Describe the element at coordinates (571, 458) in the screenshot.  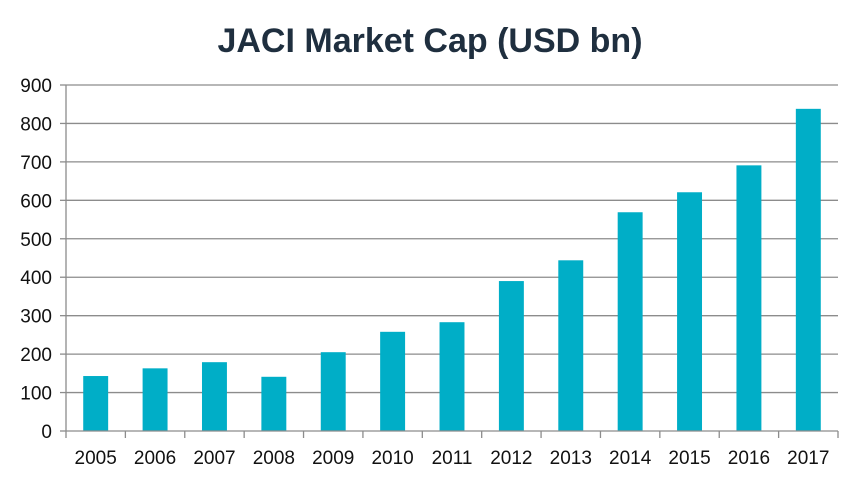
I see `x-tick-label-2013: 2013` at that location.